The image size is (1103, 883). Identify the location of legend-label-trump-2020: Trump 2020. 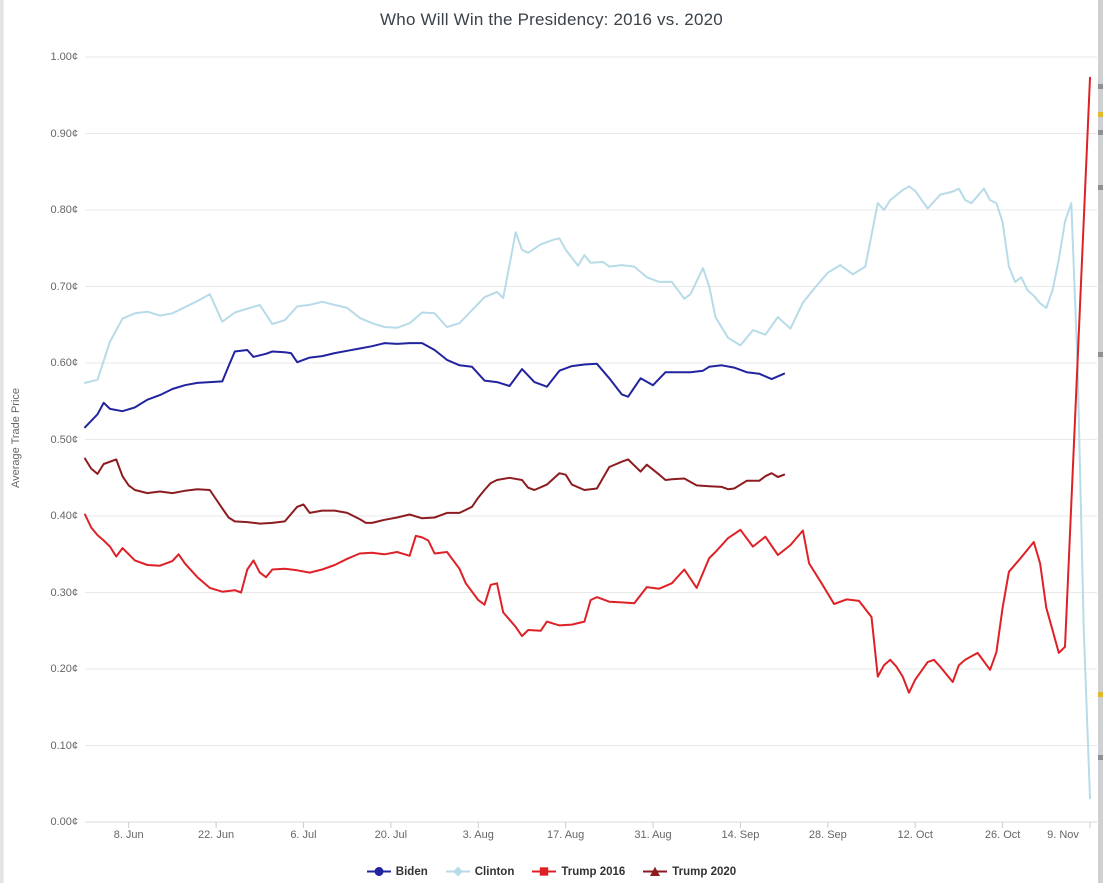
(704, 871).